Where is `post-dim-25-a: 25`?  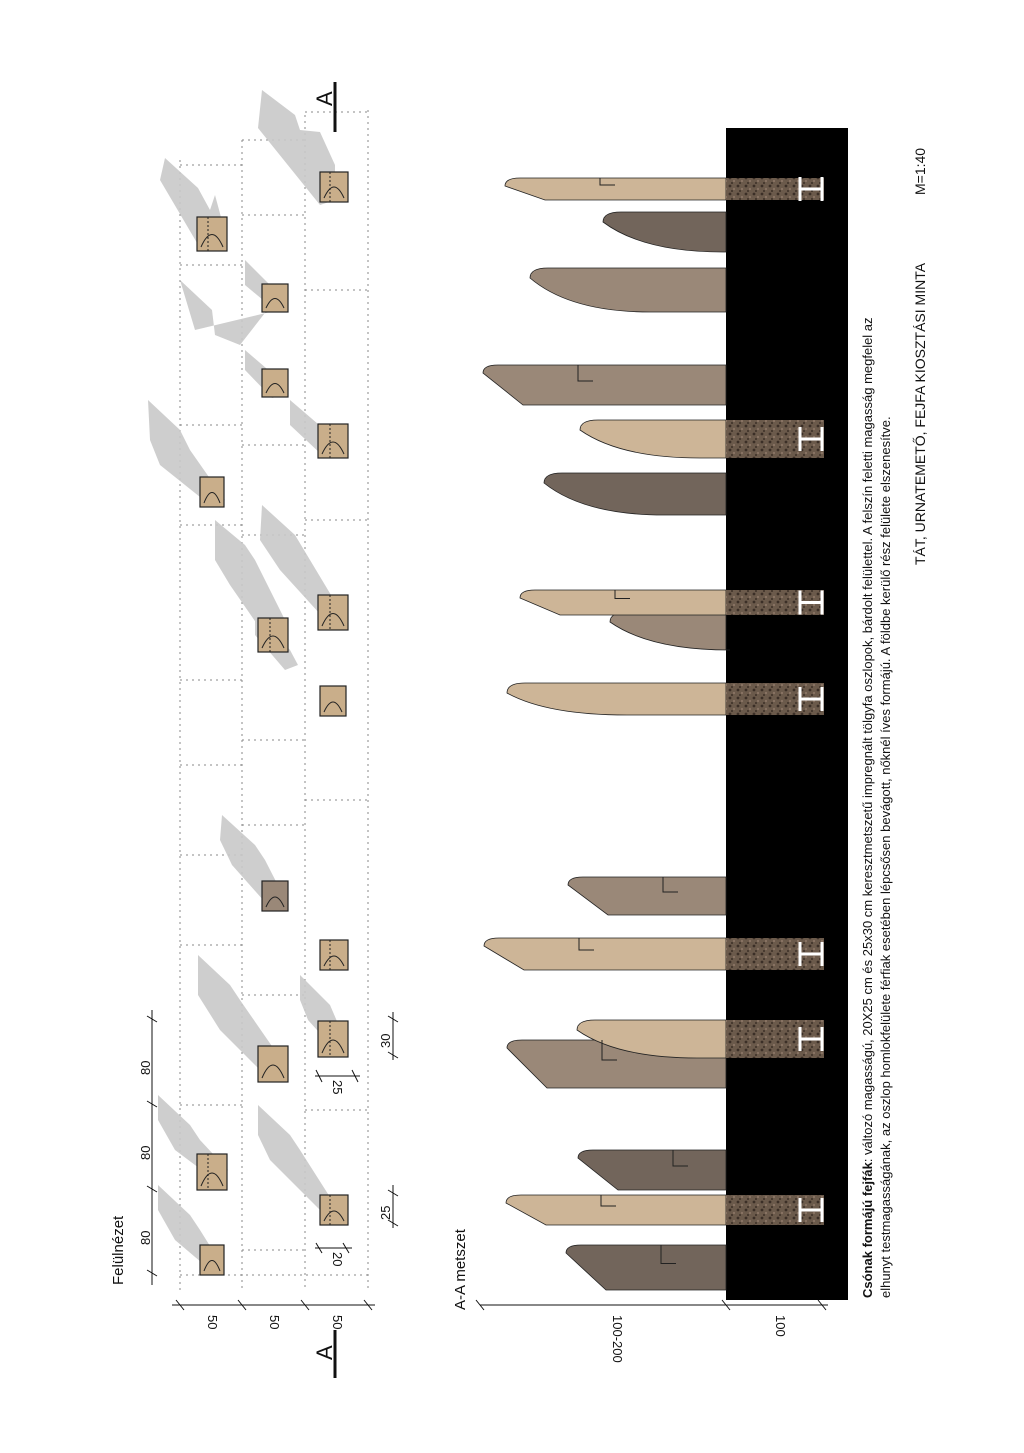 post-dim-25-a: 25 is located at coordinates (337, 1087).